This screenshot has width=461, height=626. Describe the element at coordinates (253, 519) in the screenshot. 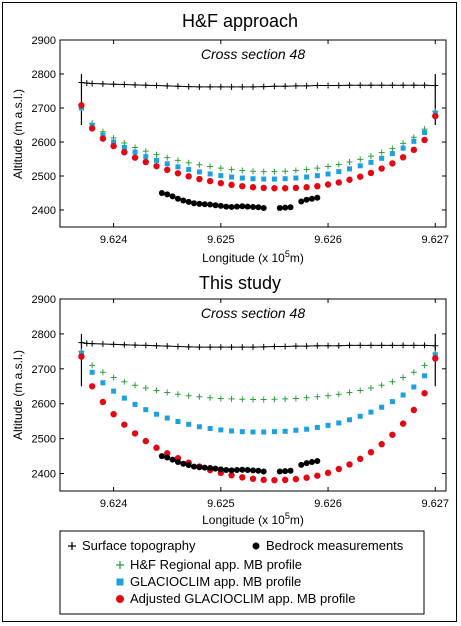

I see `x-axis-label: Longitude (x 105m)` at that location.